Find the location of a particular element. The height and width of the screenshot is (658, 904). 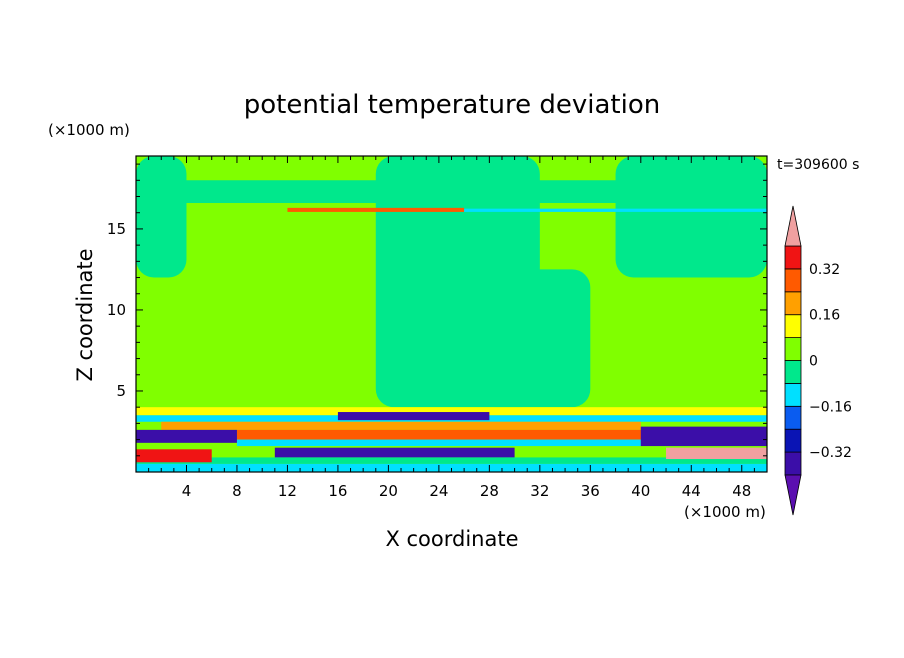

y-unit-label: (×1000 m) is located at coordinates (89, 130).